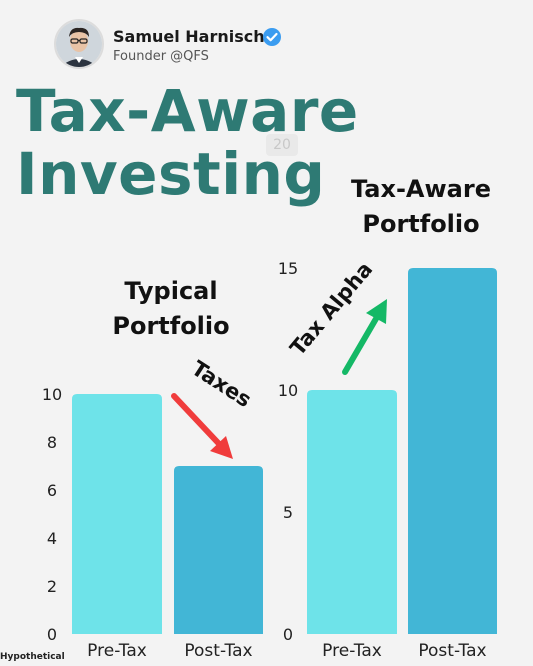 Image resolution: width=533 pixels, height=666 pixels. What do you see at coordinates (161, 56) in the screenshot?
I see `author-handle: Founder @QFS` at bounding box center [161, 56].